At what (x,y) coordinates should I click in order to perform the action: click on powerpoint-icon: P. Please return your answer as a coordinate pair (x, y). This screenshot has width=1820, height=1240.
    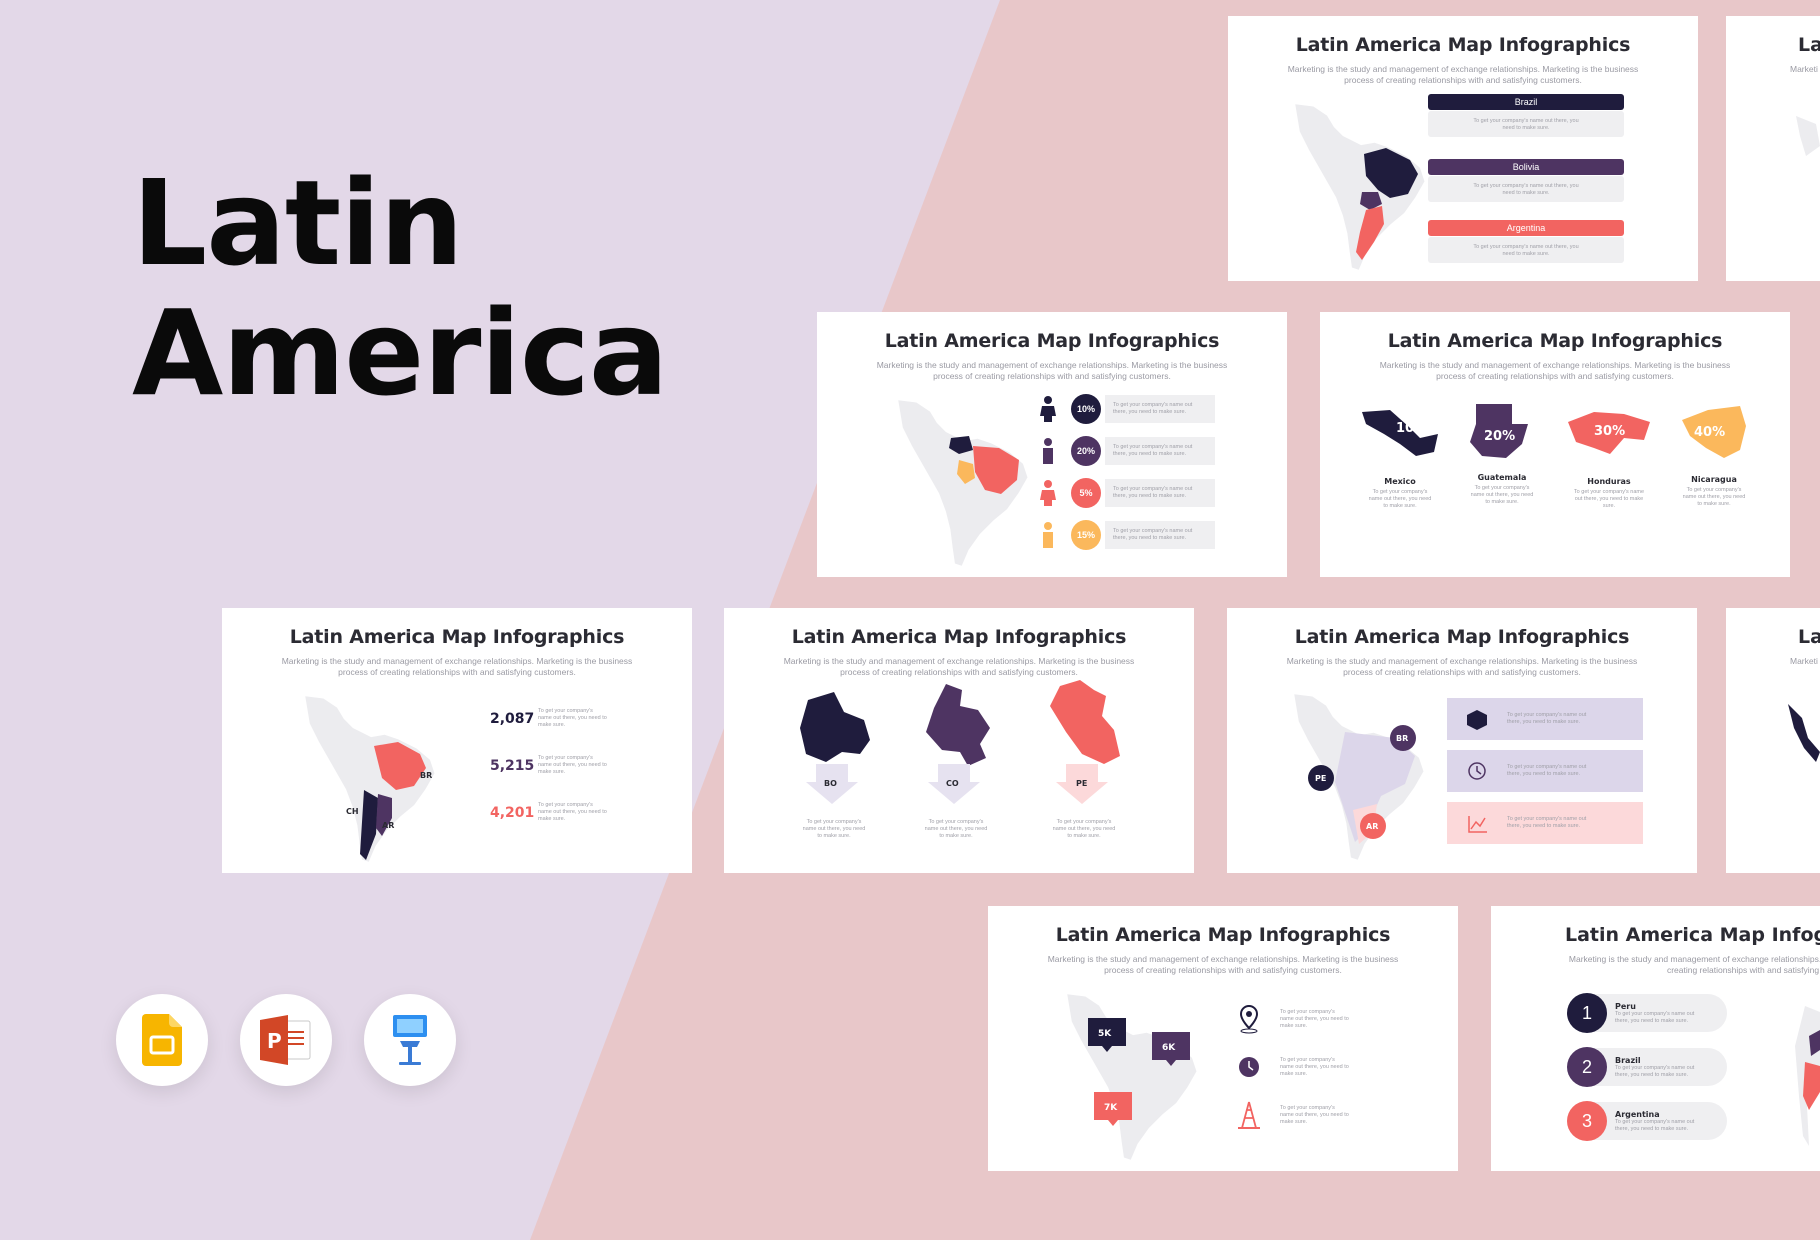
    Looking at the image, I should click on (286, 1040).